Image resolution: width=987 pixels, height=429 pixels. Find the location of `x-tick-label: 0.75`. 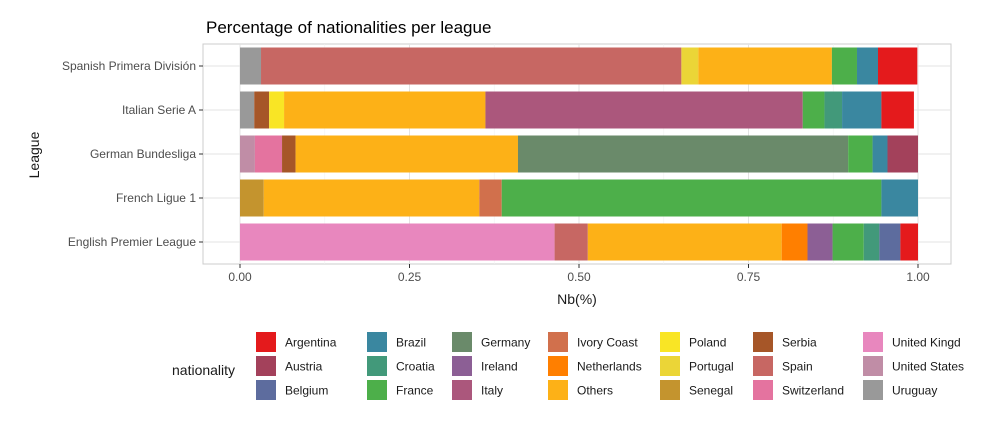

x-tick-label: 0.75 is located at coordinates (749, 277).